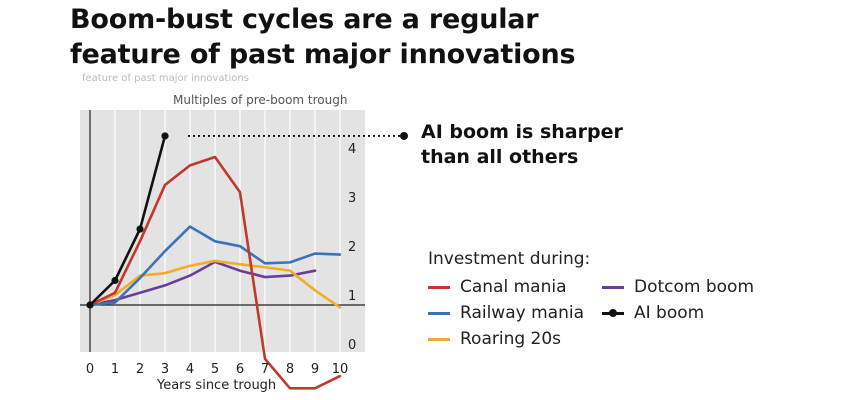 The image size is (842, 400). What do you see at coordinates (669, 313) in the screenshot?
I see `legend-label-ai-boom: AI boom` at bounding box center [669, 313].